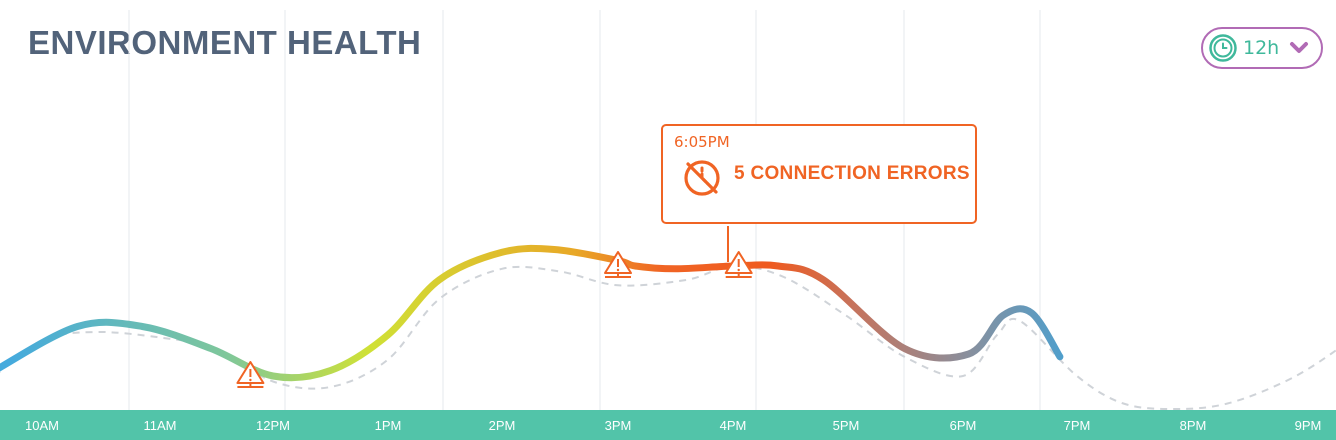 This screenshot has height=440, width=1336. I want to click on tooltip-message: 5 CONNECTION ERRORS, so click(852, 174).